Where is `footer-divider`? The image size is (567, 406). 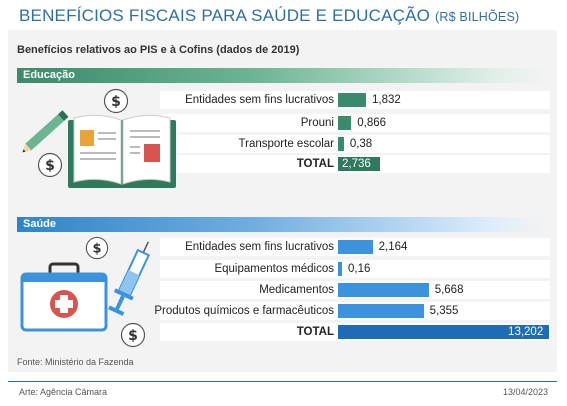 footer-divider is located at coordinates (282, 381).